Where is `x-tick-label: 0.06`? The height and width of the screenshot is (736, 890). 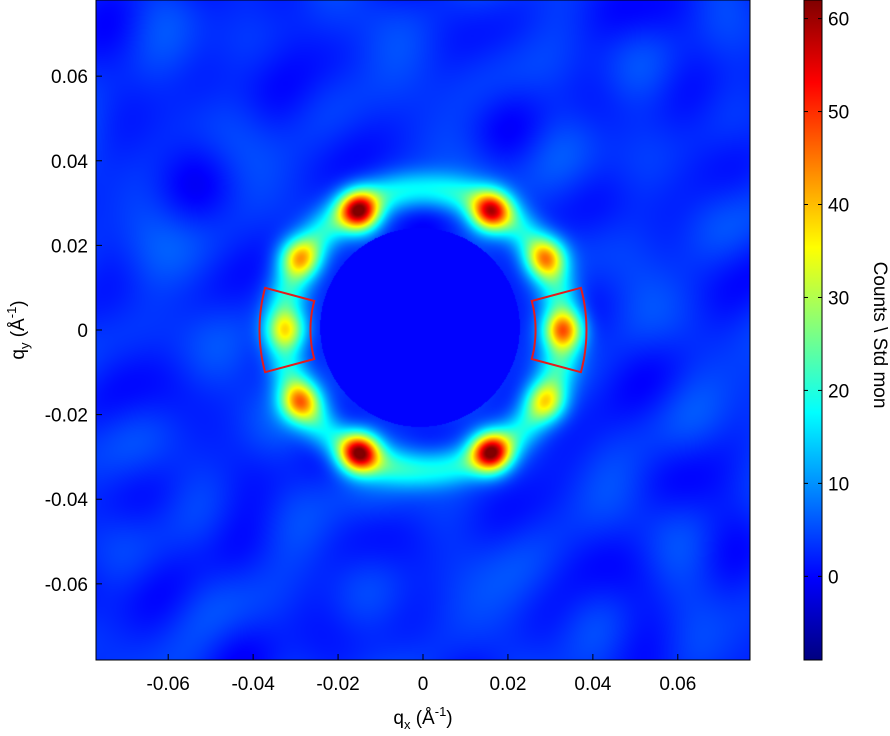
x-tick-label: 0.06 is located at coordinates (677, 684).